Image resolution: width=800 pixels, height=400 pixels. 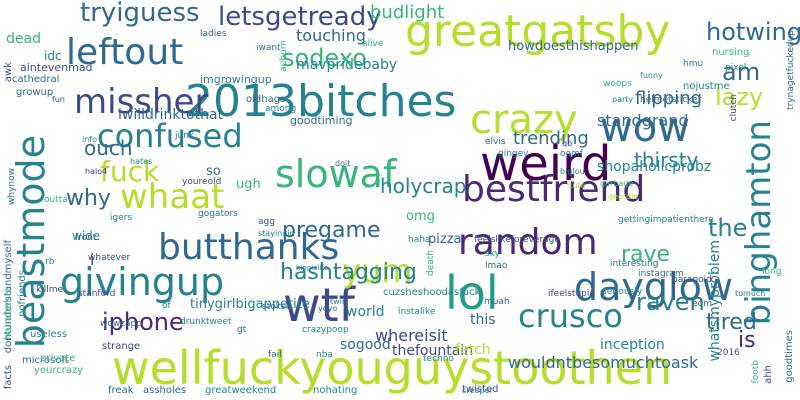 I want to click on word: i, so click(x=92, y=259).